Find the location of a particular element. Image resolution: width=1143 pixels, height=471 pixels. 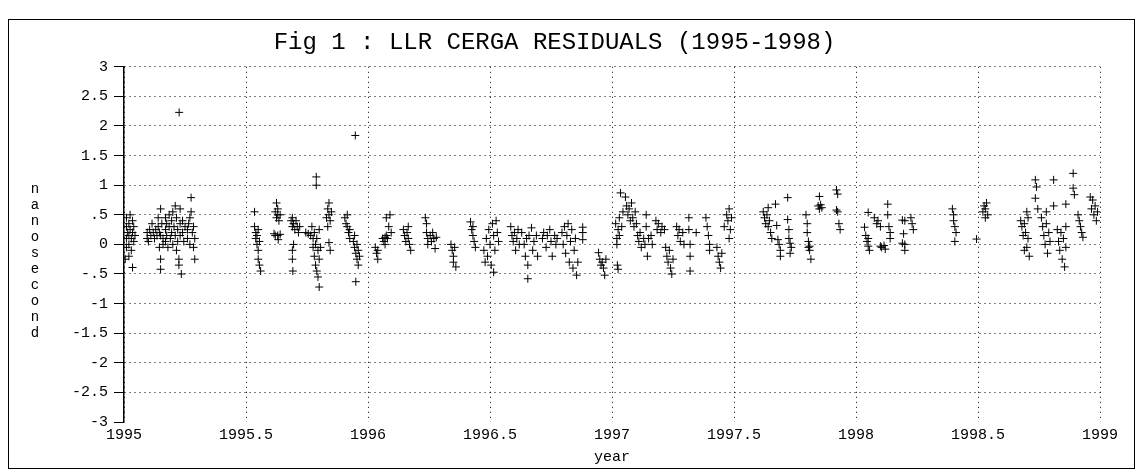

x-tick-label: 1998 is located at coordinates (856, 435).